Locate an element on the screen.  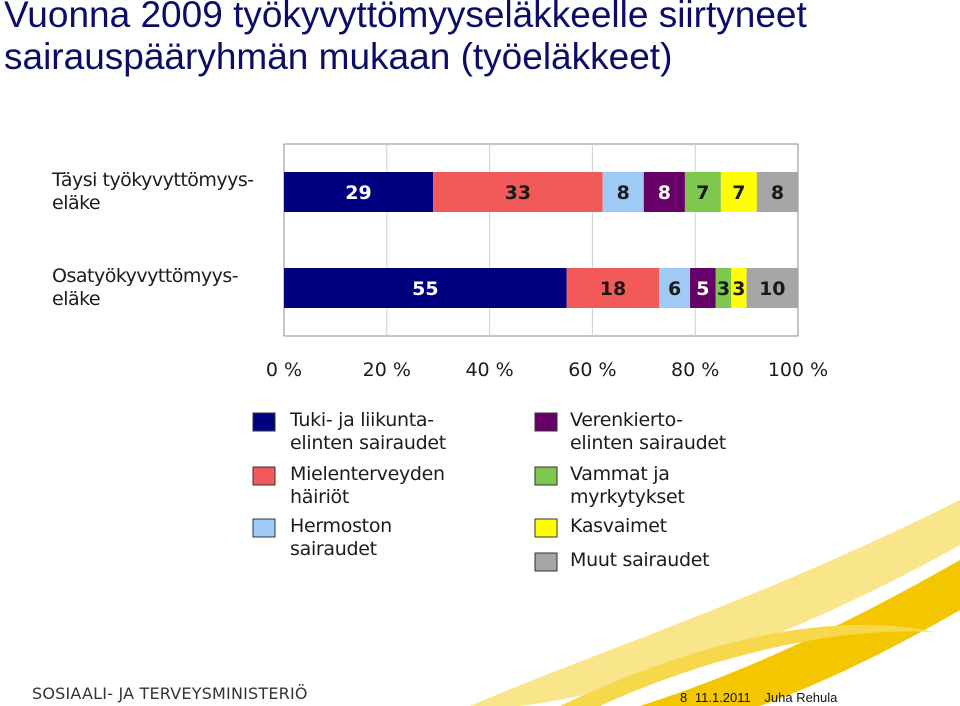
swoosh-thin-band is located at coordinates (747, 665).